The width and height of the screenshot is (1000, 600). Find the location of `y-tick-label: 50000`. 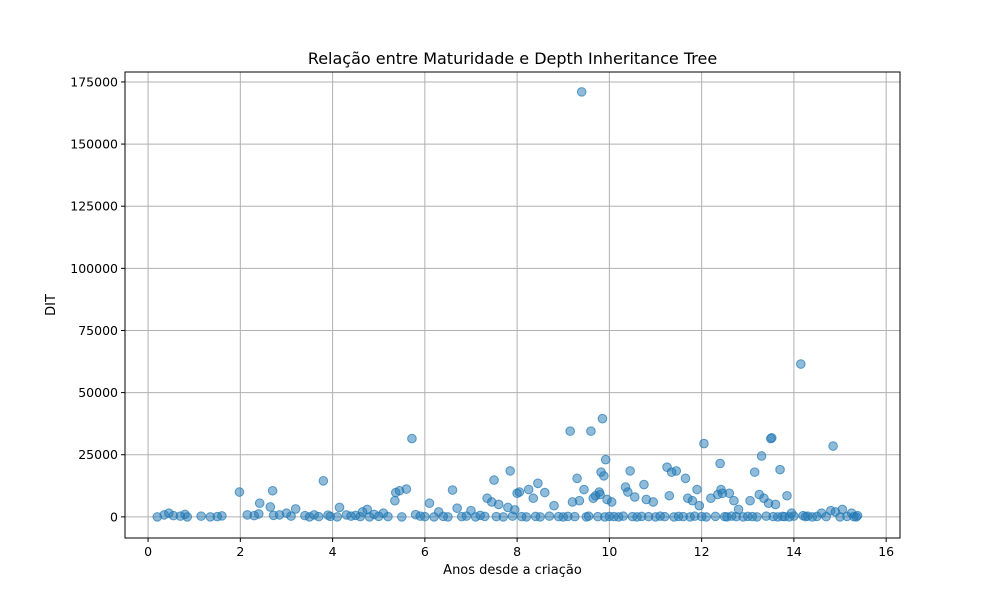

y-tick-label: 50000 is located at coordinates (98, 392).